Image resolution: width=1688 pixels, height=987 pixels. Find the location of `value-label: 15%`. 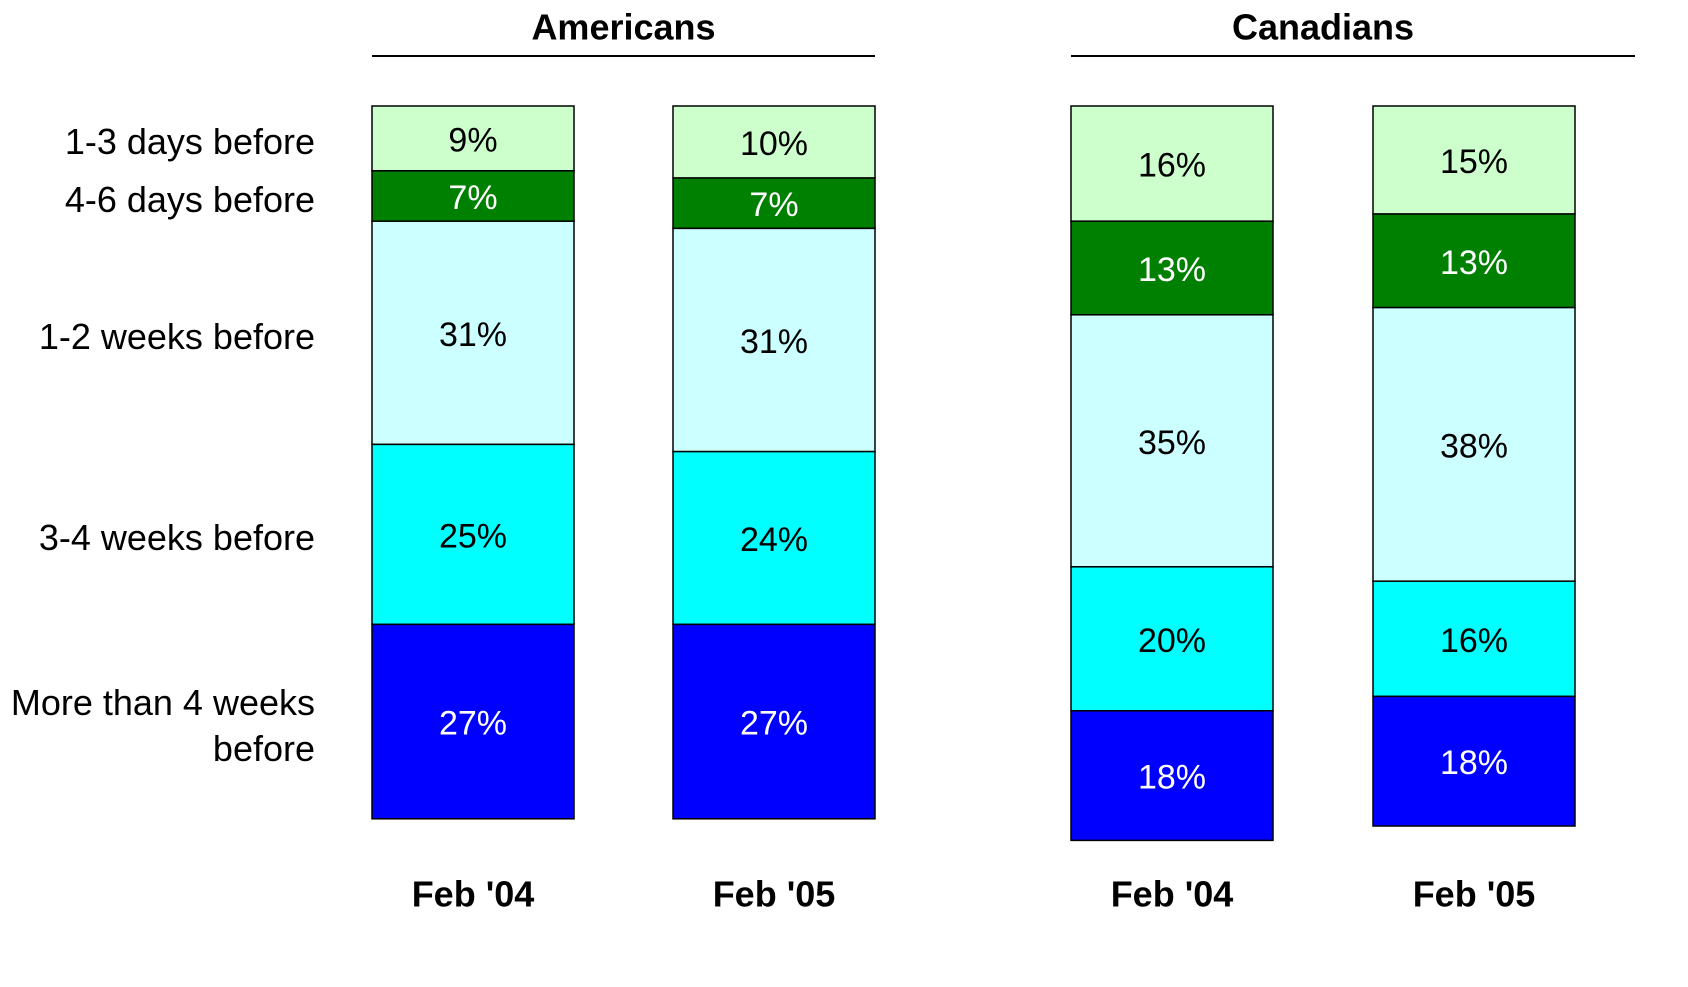

value-label: 15% is located at coordinates (1474, 162).